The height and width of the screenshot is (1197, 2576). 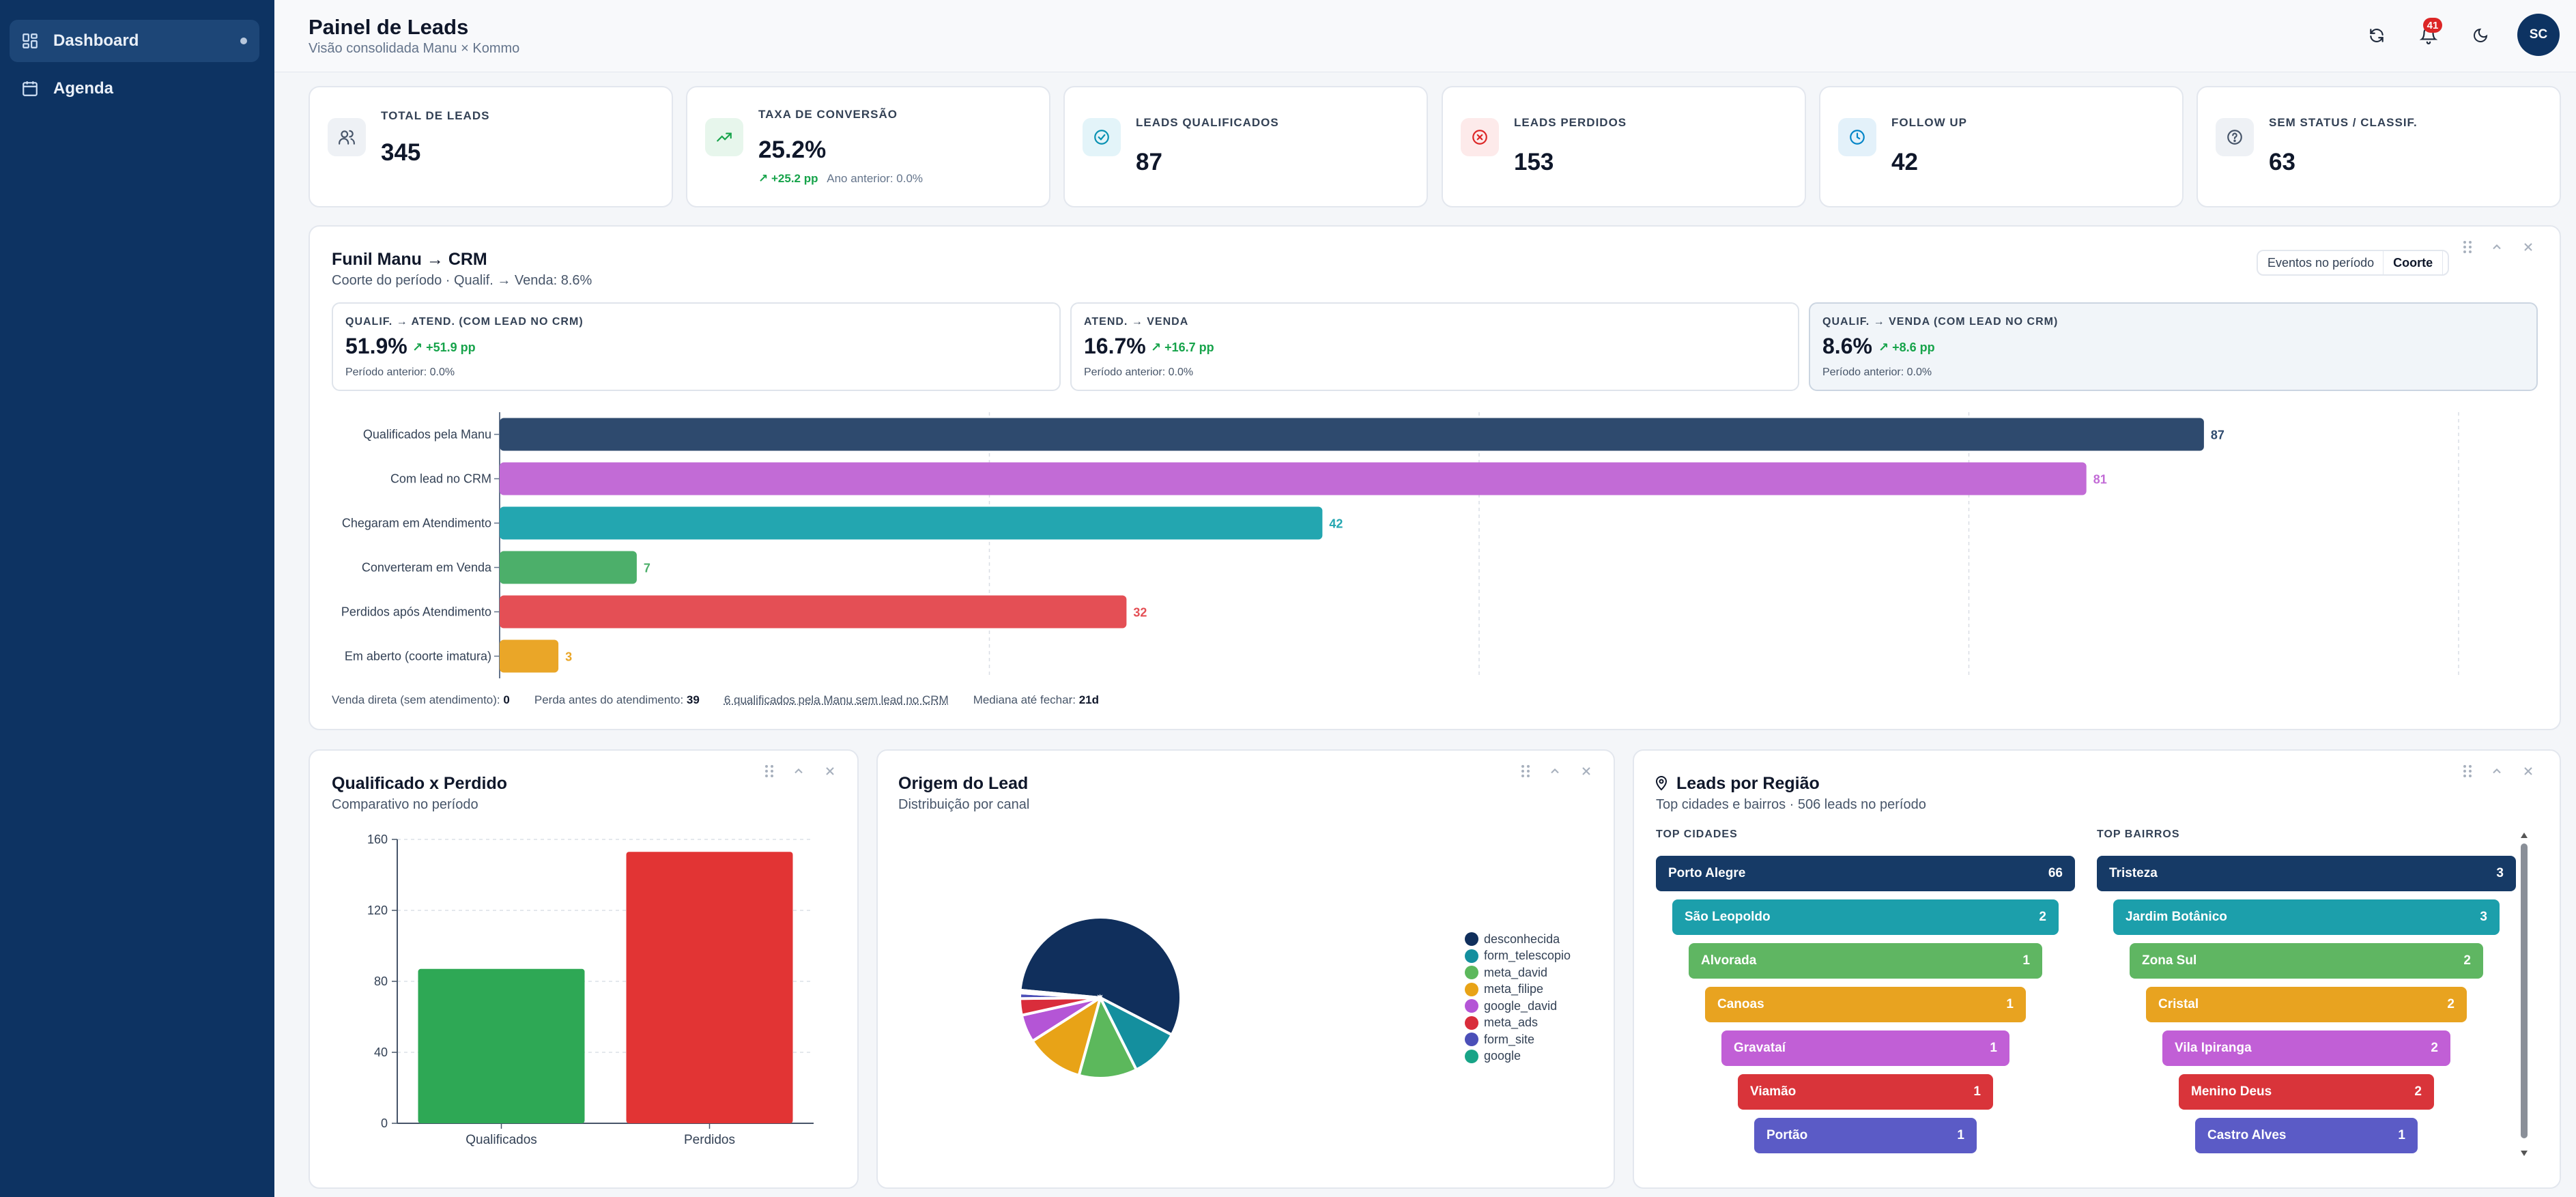 I want to click on trending-up-icon, so click(x=724, y=137).